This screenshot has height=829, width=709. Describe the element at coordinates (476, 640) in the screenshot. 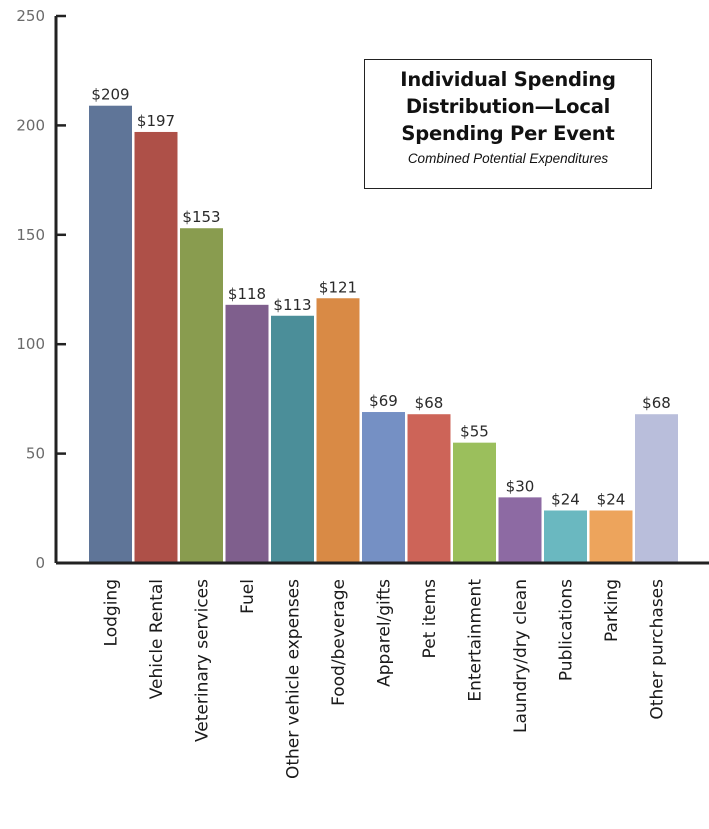

I see `category-label: Entertainment` at that location.